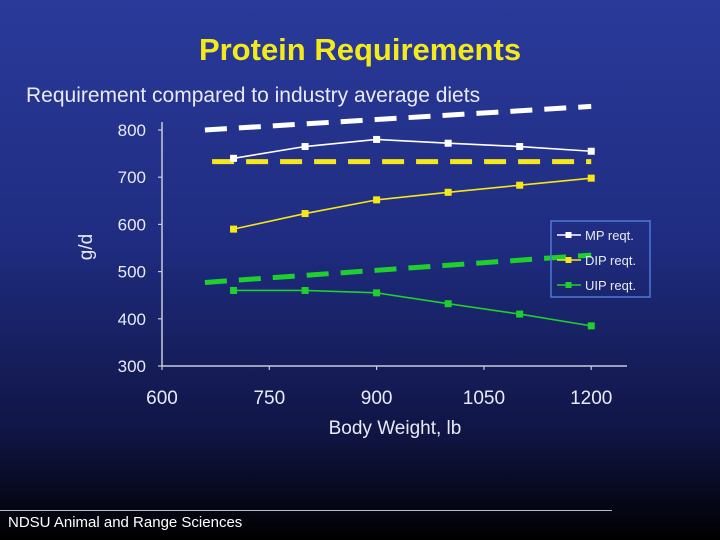 This screenshot has height=540, width=720. Describe the element at coordinates (395, 428) in the screenshot. I see `x-axis-label: Body Weight, lb` at that location.